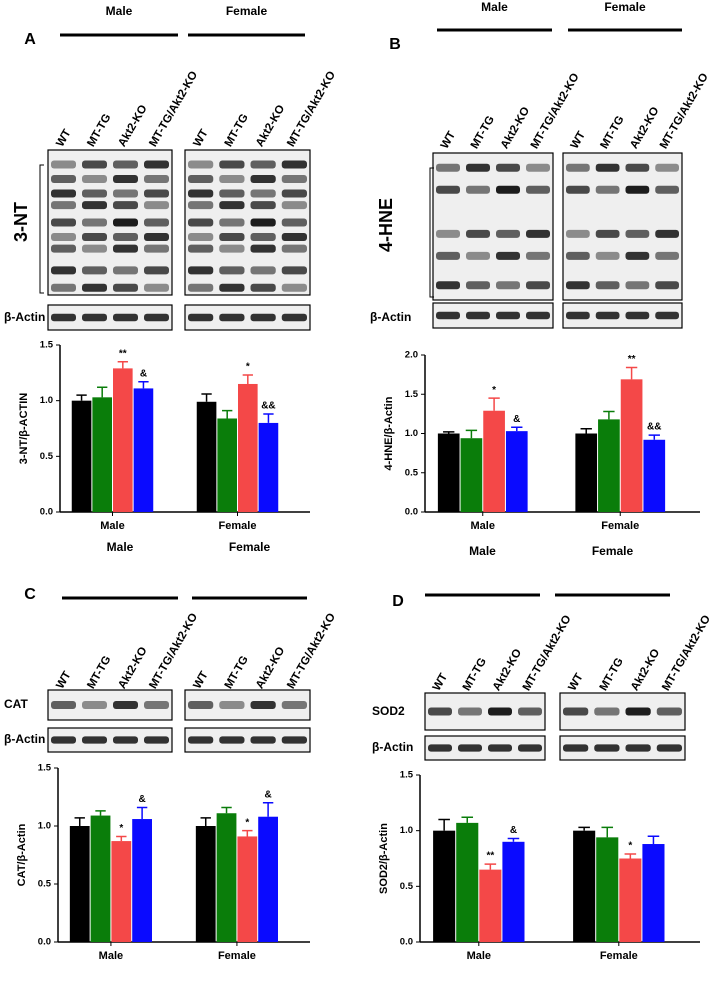 Image resolution: width=709 pixels, height=1001 pixels. I want to click on y-axis-label: 3-NT/β-ACTIN, so click(24, 429).